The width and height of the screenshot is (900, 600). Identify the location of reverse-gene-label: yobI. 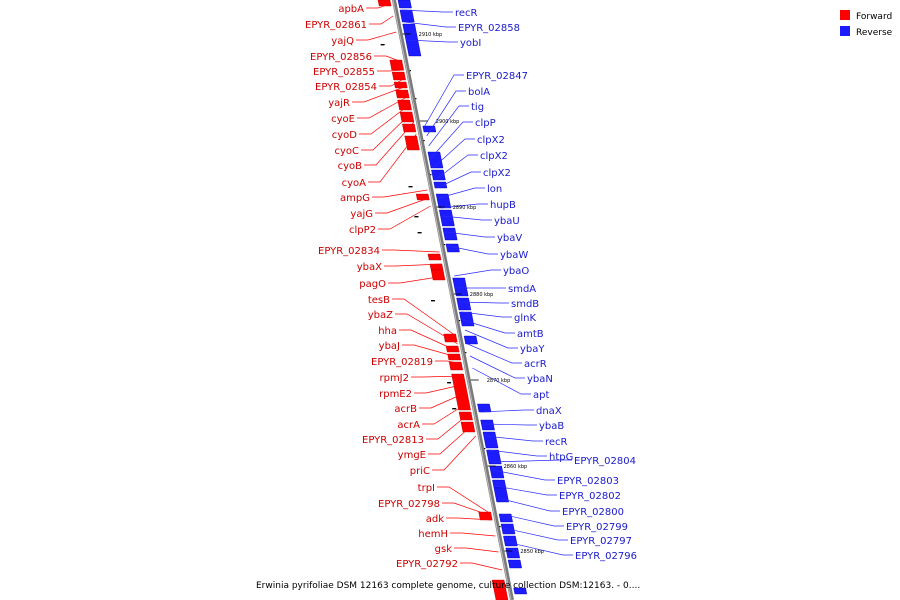
(470, 43).